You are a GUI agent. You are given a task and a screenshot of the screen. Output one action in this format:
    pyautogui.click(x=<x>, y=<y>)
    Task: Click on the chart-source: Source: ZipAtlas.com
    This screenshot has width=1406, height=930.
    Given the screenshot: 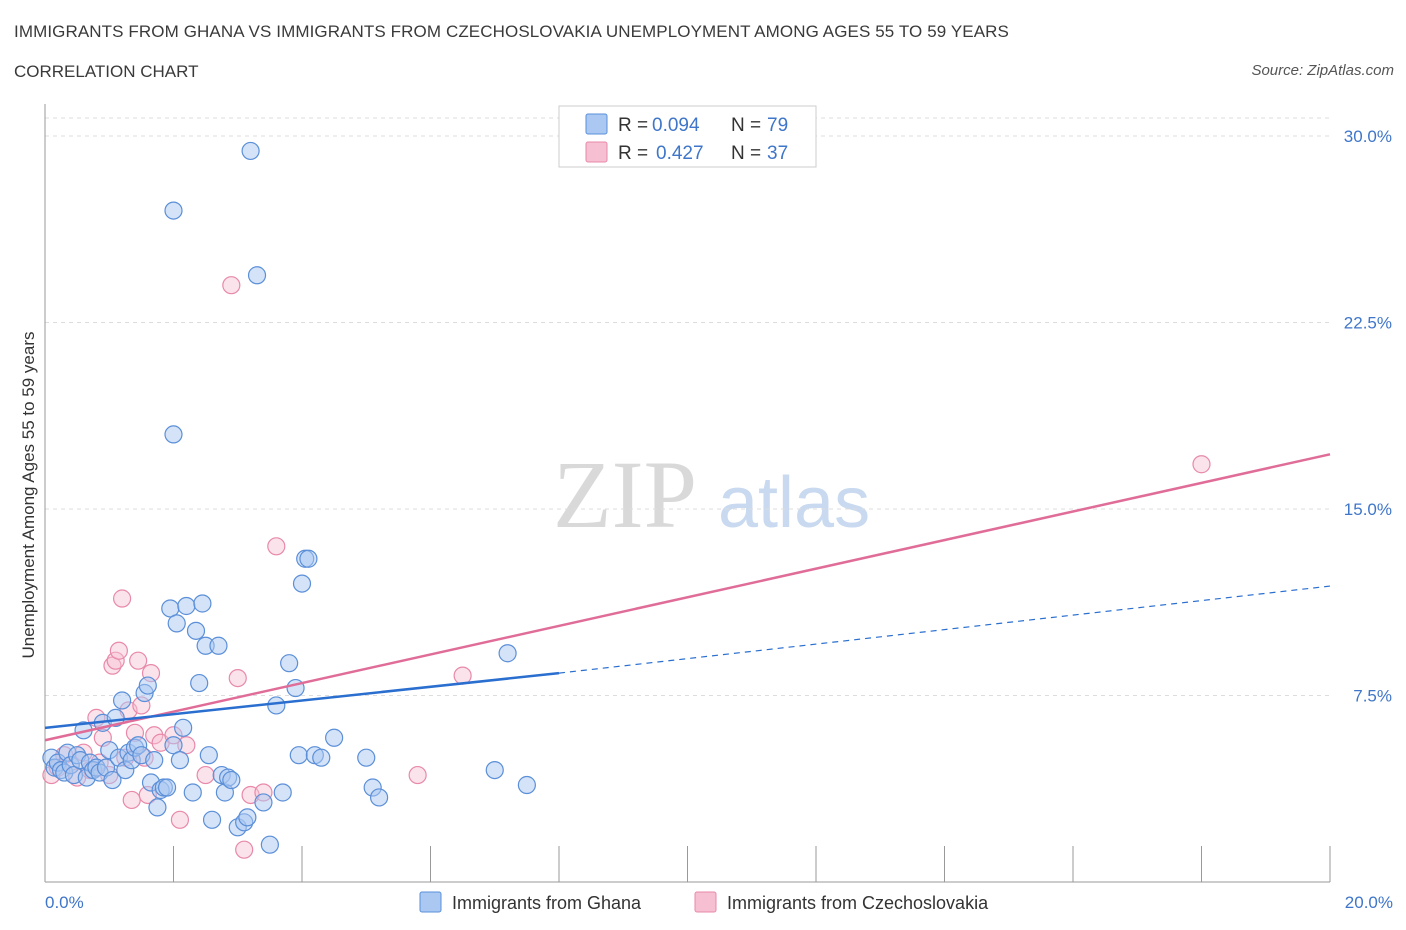 What is the action you would take?
    pyautogui.click(x=1322, y=70)
    